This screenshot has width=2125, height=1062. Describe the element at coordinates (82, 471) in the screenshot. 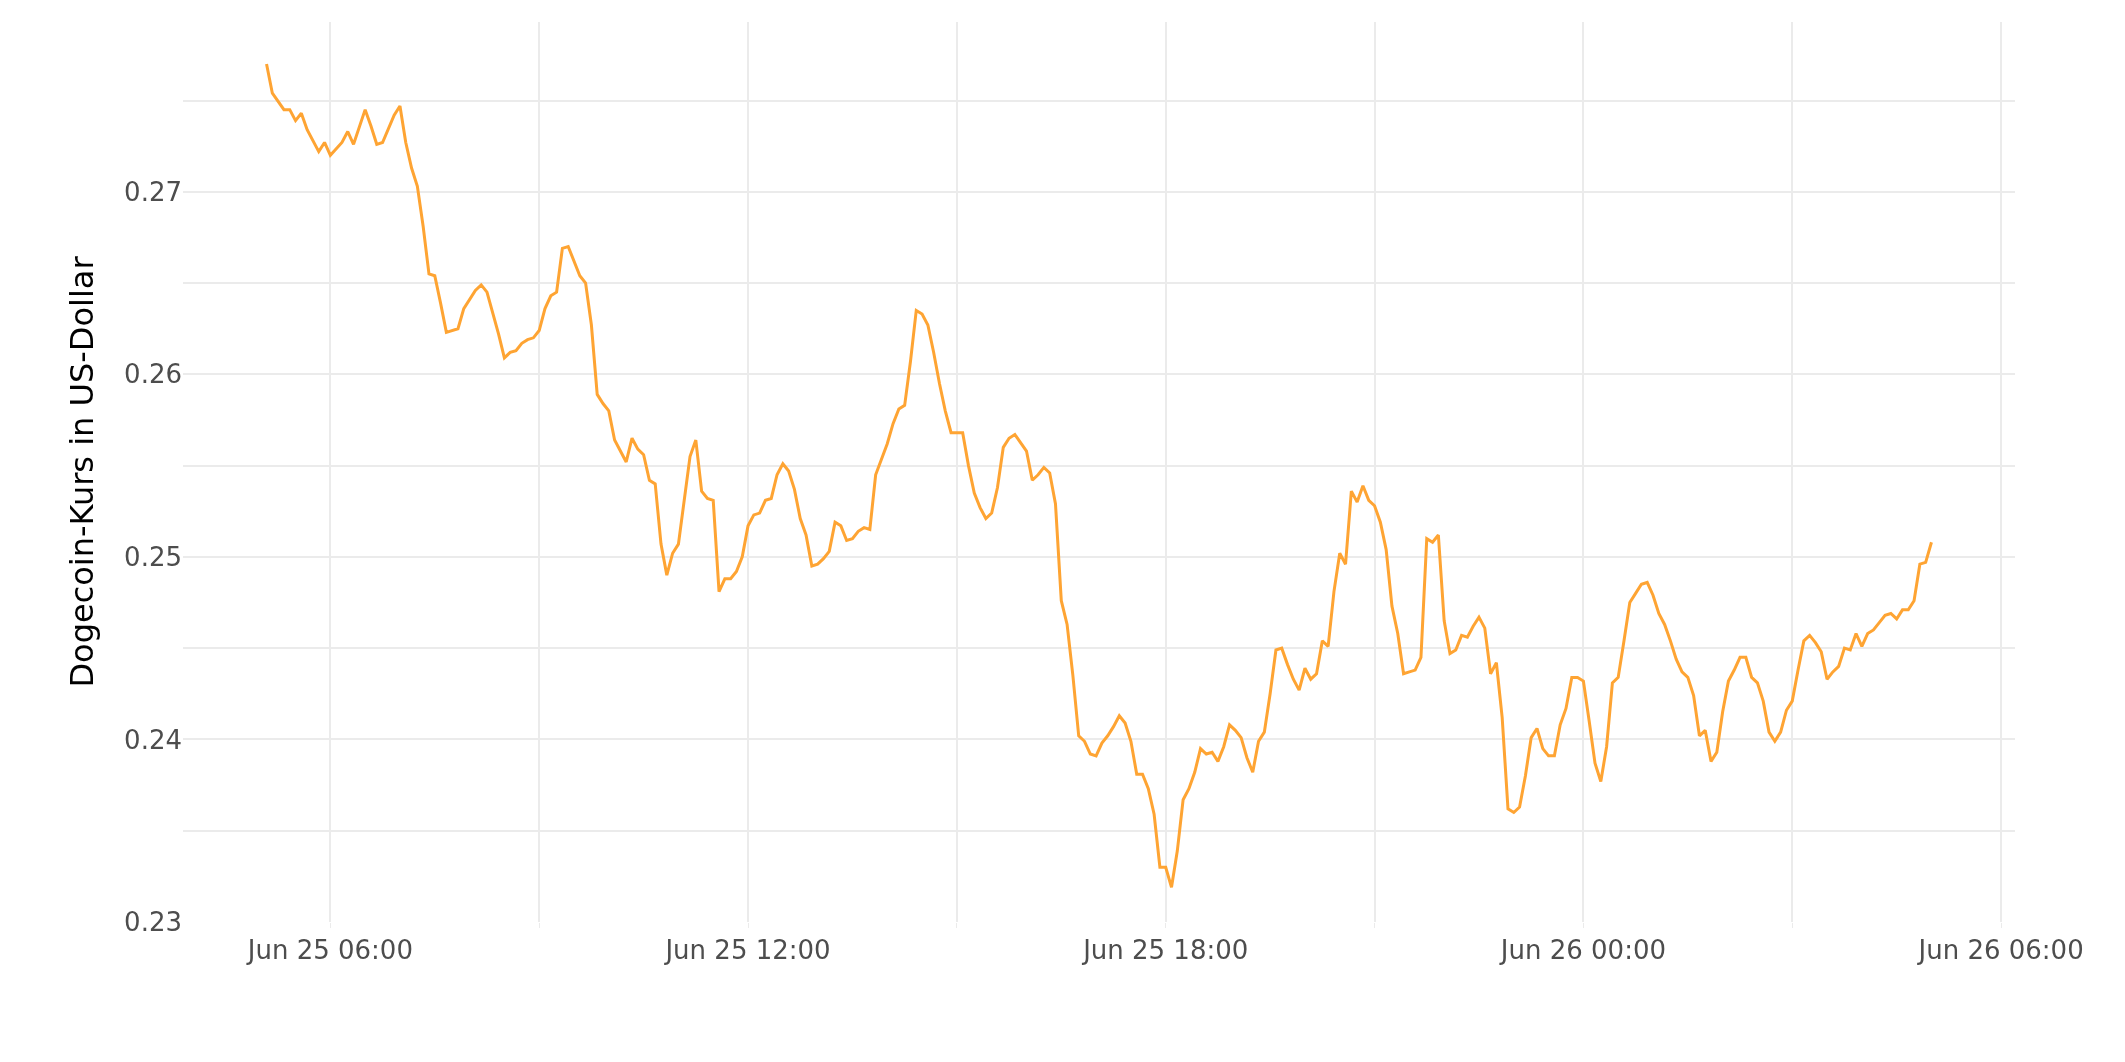

I see `y-axis-title: Dogecoin-Kurs in US-Dollar` at that location.